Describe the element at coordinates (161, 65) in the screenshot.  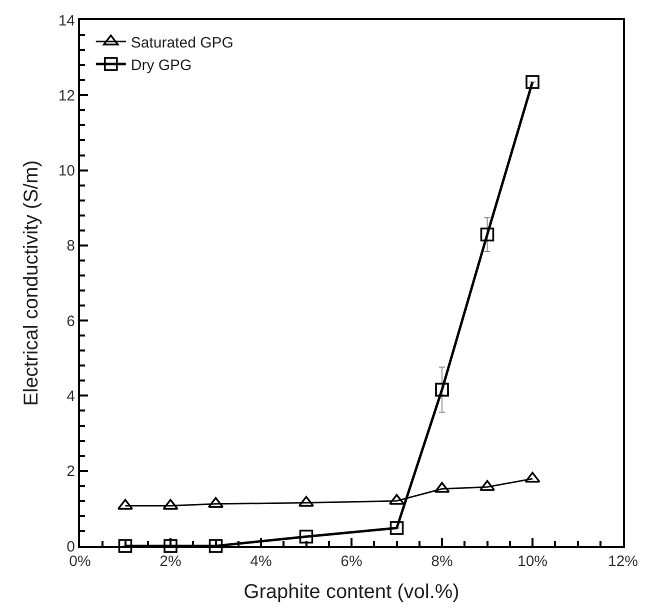
I see `legend-label: Dry GPG` at that location.